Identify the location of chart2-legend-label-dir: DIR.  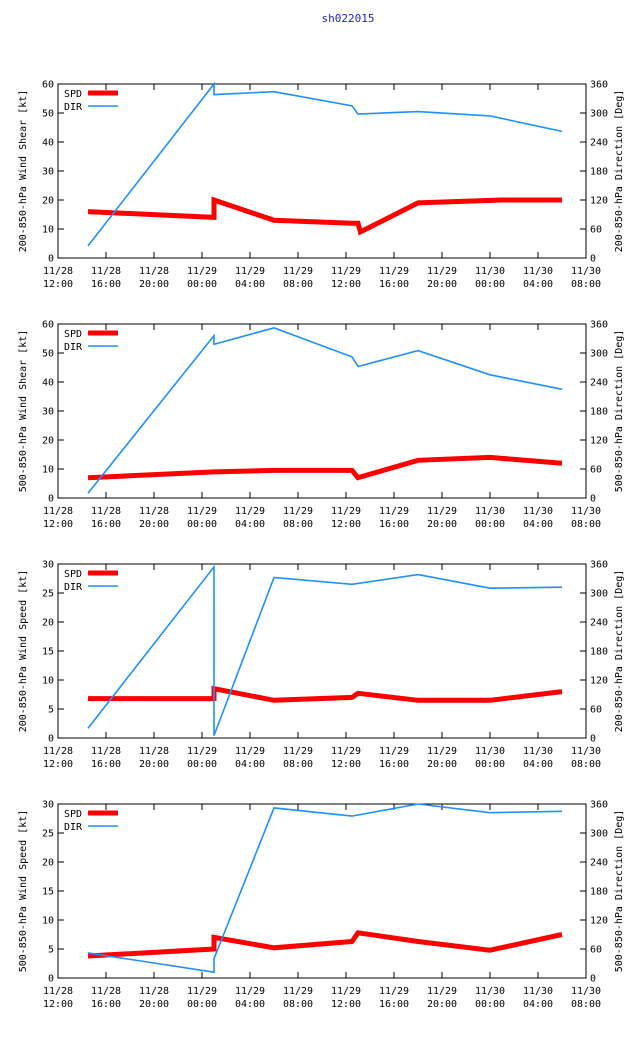
(73, 347).